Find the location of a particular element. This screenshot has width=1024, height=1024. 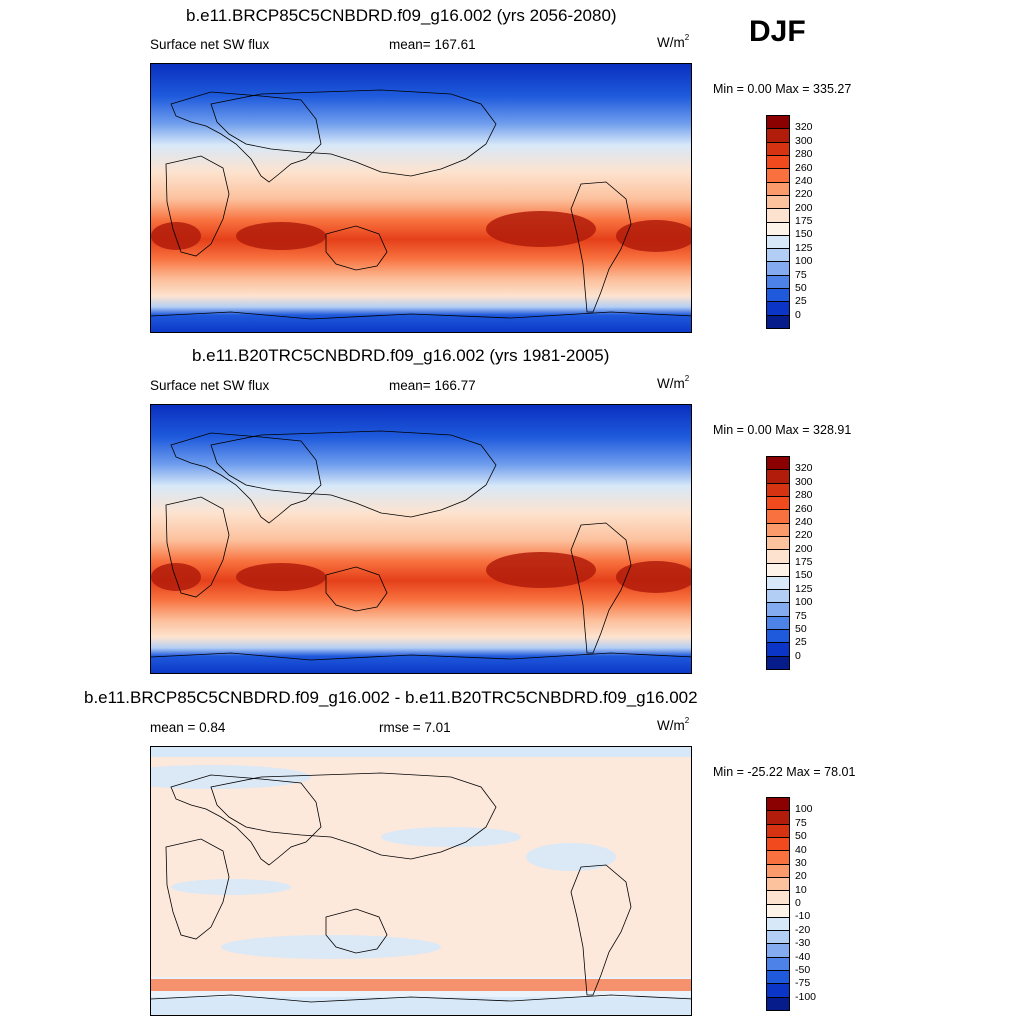

panel-2-colorbar is located at coordinates (778, 563).